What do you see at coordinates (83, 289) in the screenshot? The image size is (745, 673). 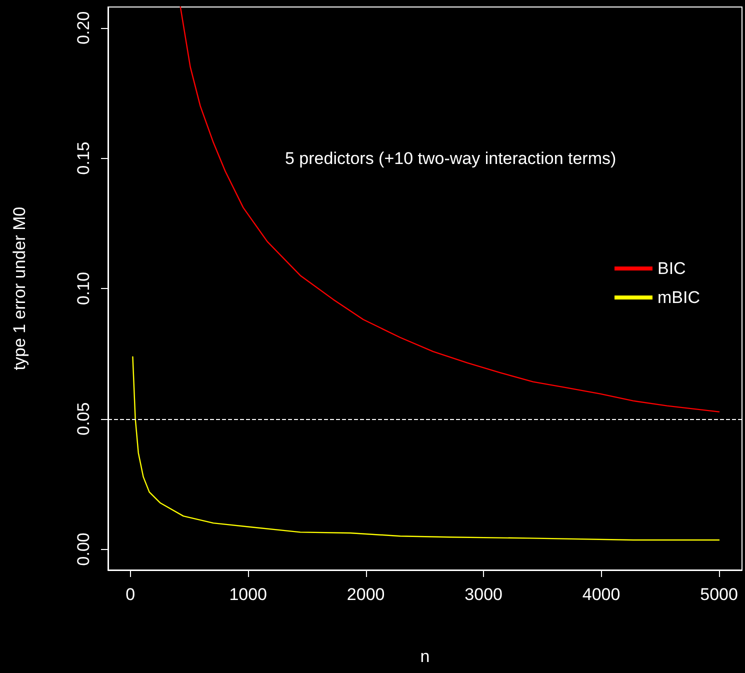 I see `y-tick-label: 0.10` at bounding box center [83, 289].